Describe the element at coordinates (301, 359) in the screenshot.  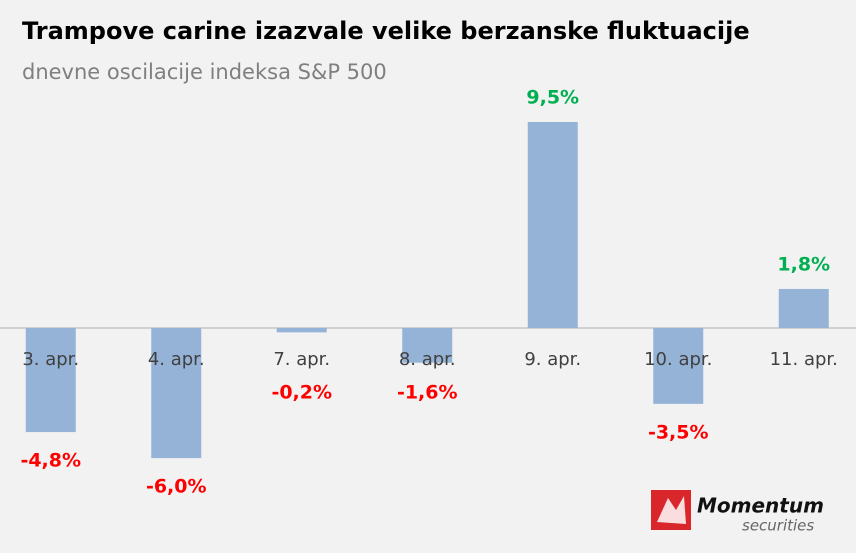
I see `x-tick-label: 7. apr.` at that location.